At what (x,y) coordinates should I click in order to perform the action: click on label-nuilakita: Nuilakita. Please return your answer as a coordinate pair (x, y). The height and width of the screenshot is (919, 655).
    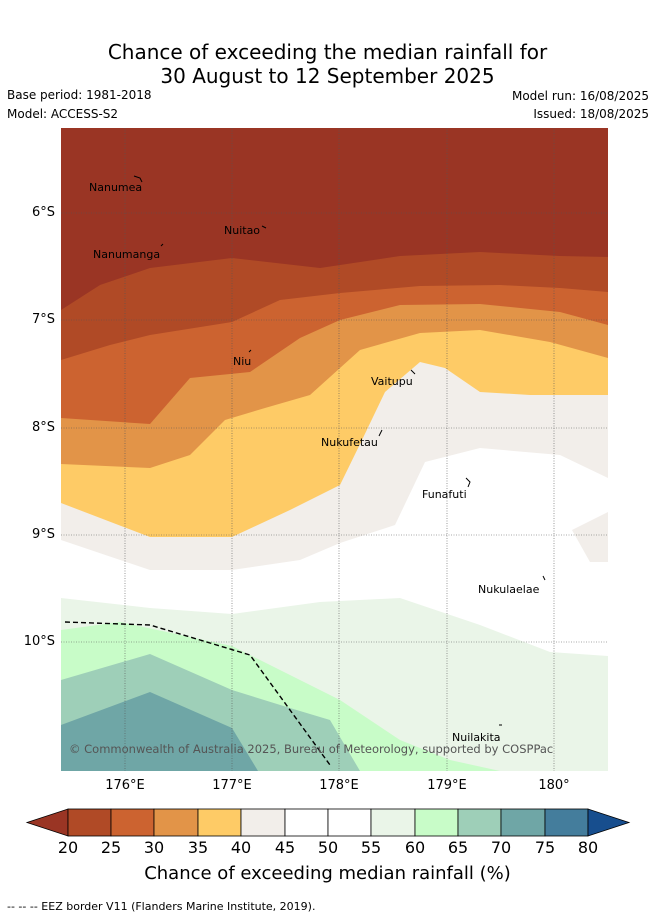
    Looking at the image, I should click on (476, 737).